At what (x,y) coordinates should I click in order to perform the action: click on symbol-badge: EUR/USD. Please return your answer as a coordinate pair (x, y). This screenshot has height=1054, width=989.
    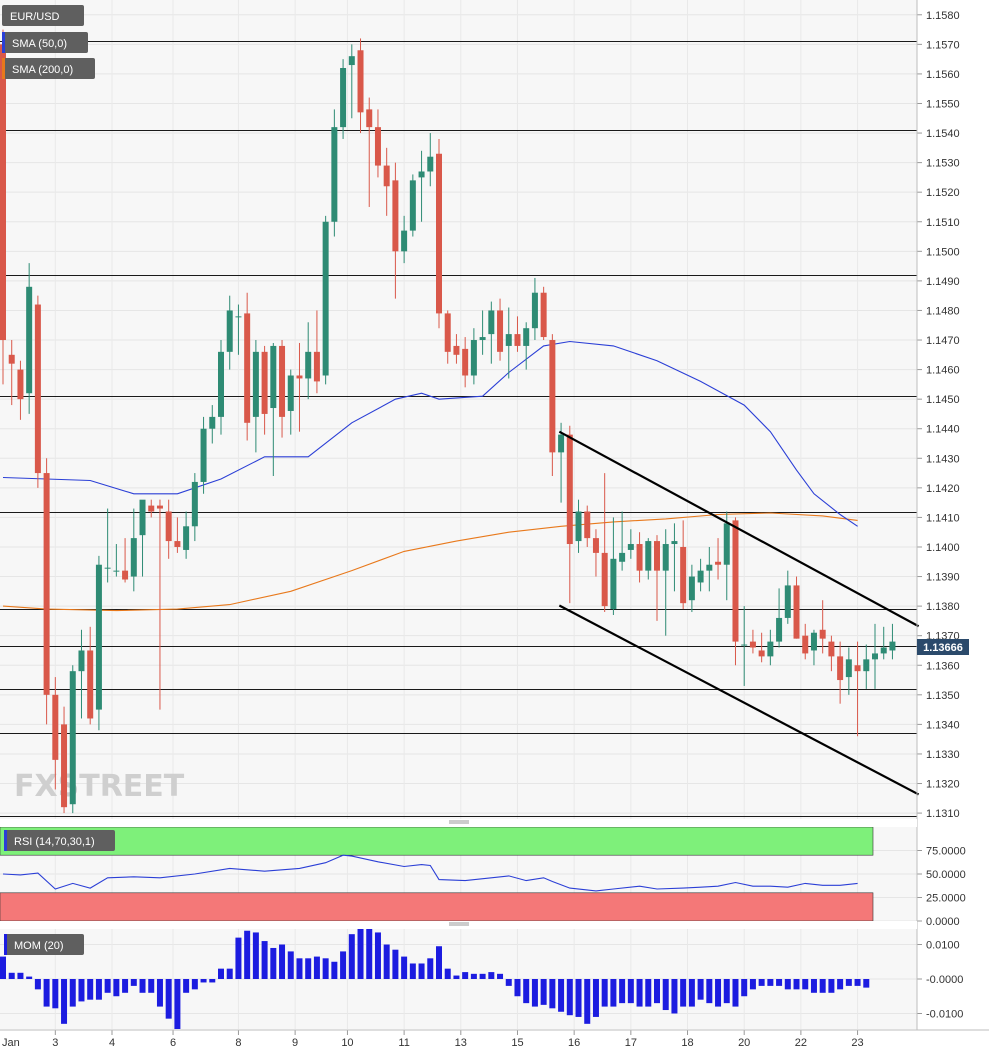
    Looking at the image, I should click on (43, 15).